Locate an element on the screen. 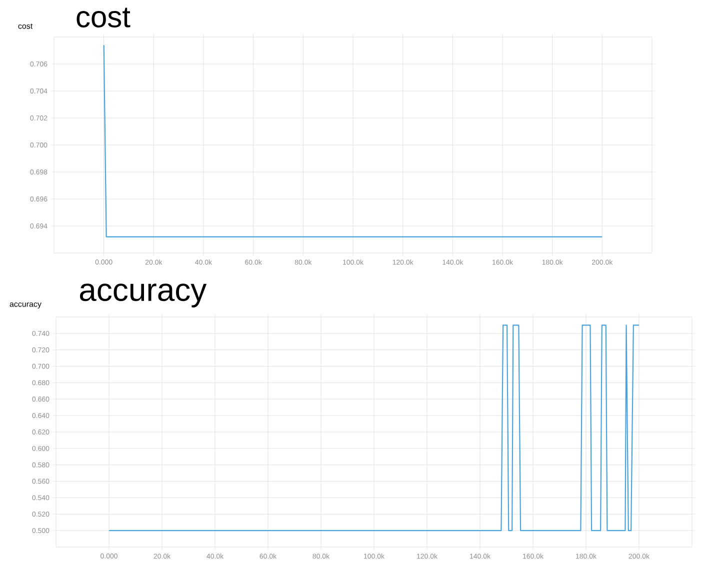 This screenshot has height=578, width=718. y-axis-title: cost is located at coordinates (25, 26).